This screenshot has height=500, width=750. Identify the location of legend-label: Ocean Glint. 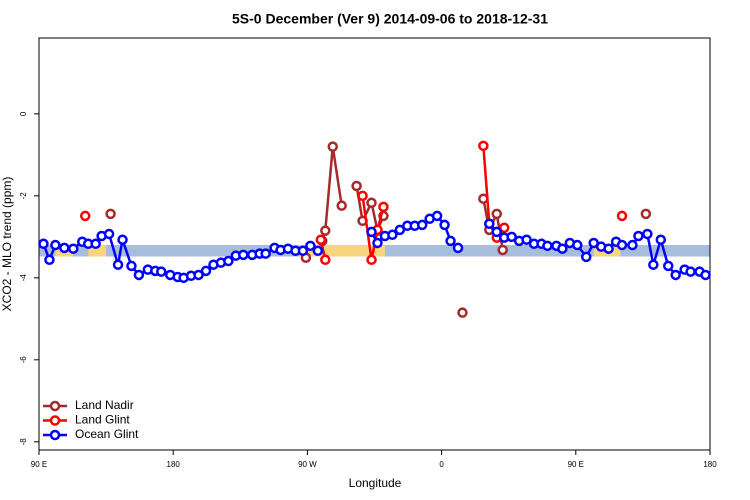
(107, 434).